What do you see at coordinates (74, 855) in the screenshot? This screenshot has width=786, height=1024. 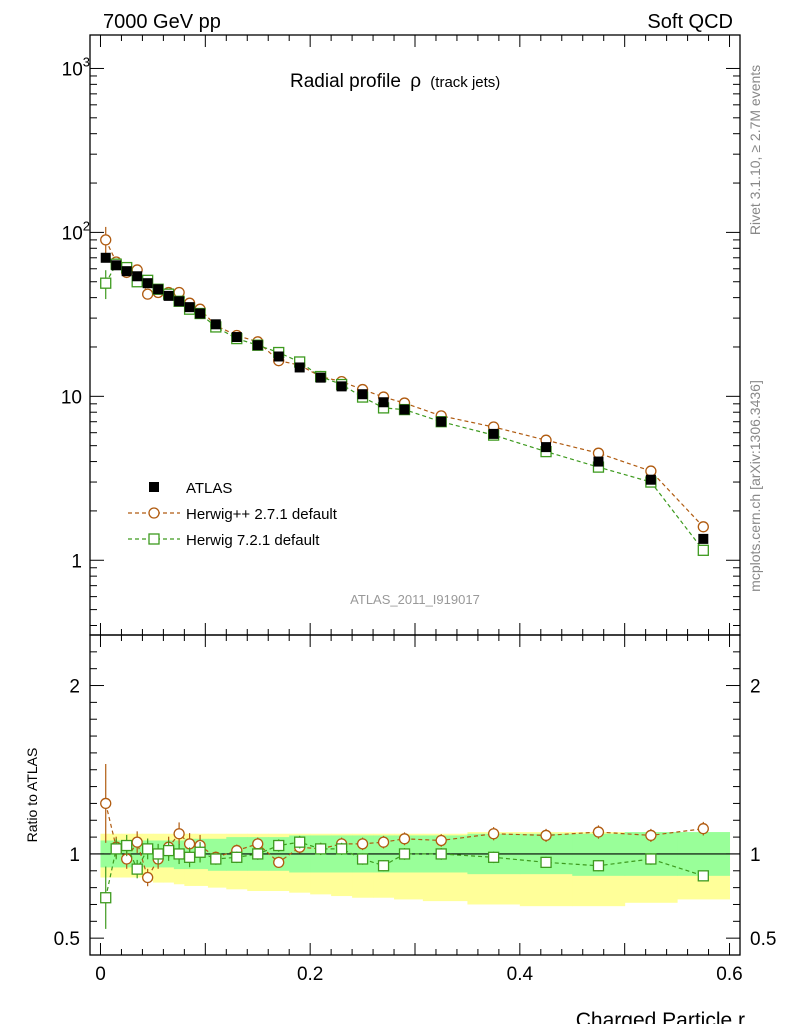 I see `y-tick-label-ratio-left: 1` at bounding box center [74, 855].